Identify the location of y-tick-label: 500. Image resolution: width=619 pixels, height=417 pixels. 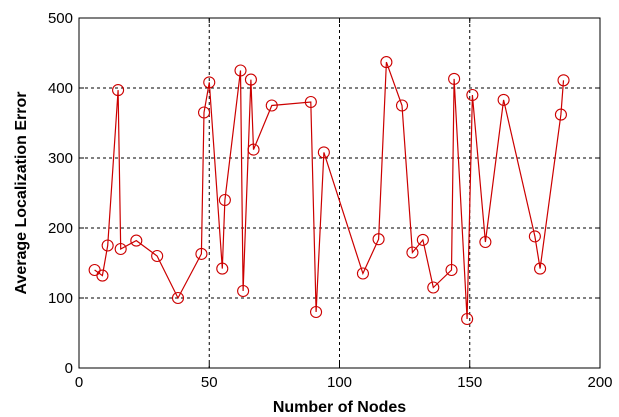
(60, 18).